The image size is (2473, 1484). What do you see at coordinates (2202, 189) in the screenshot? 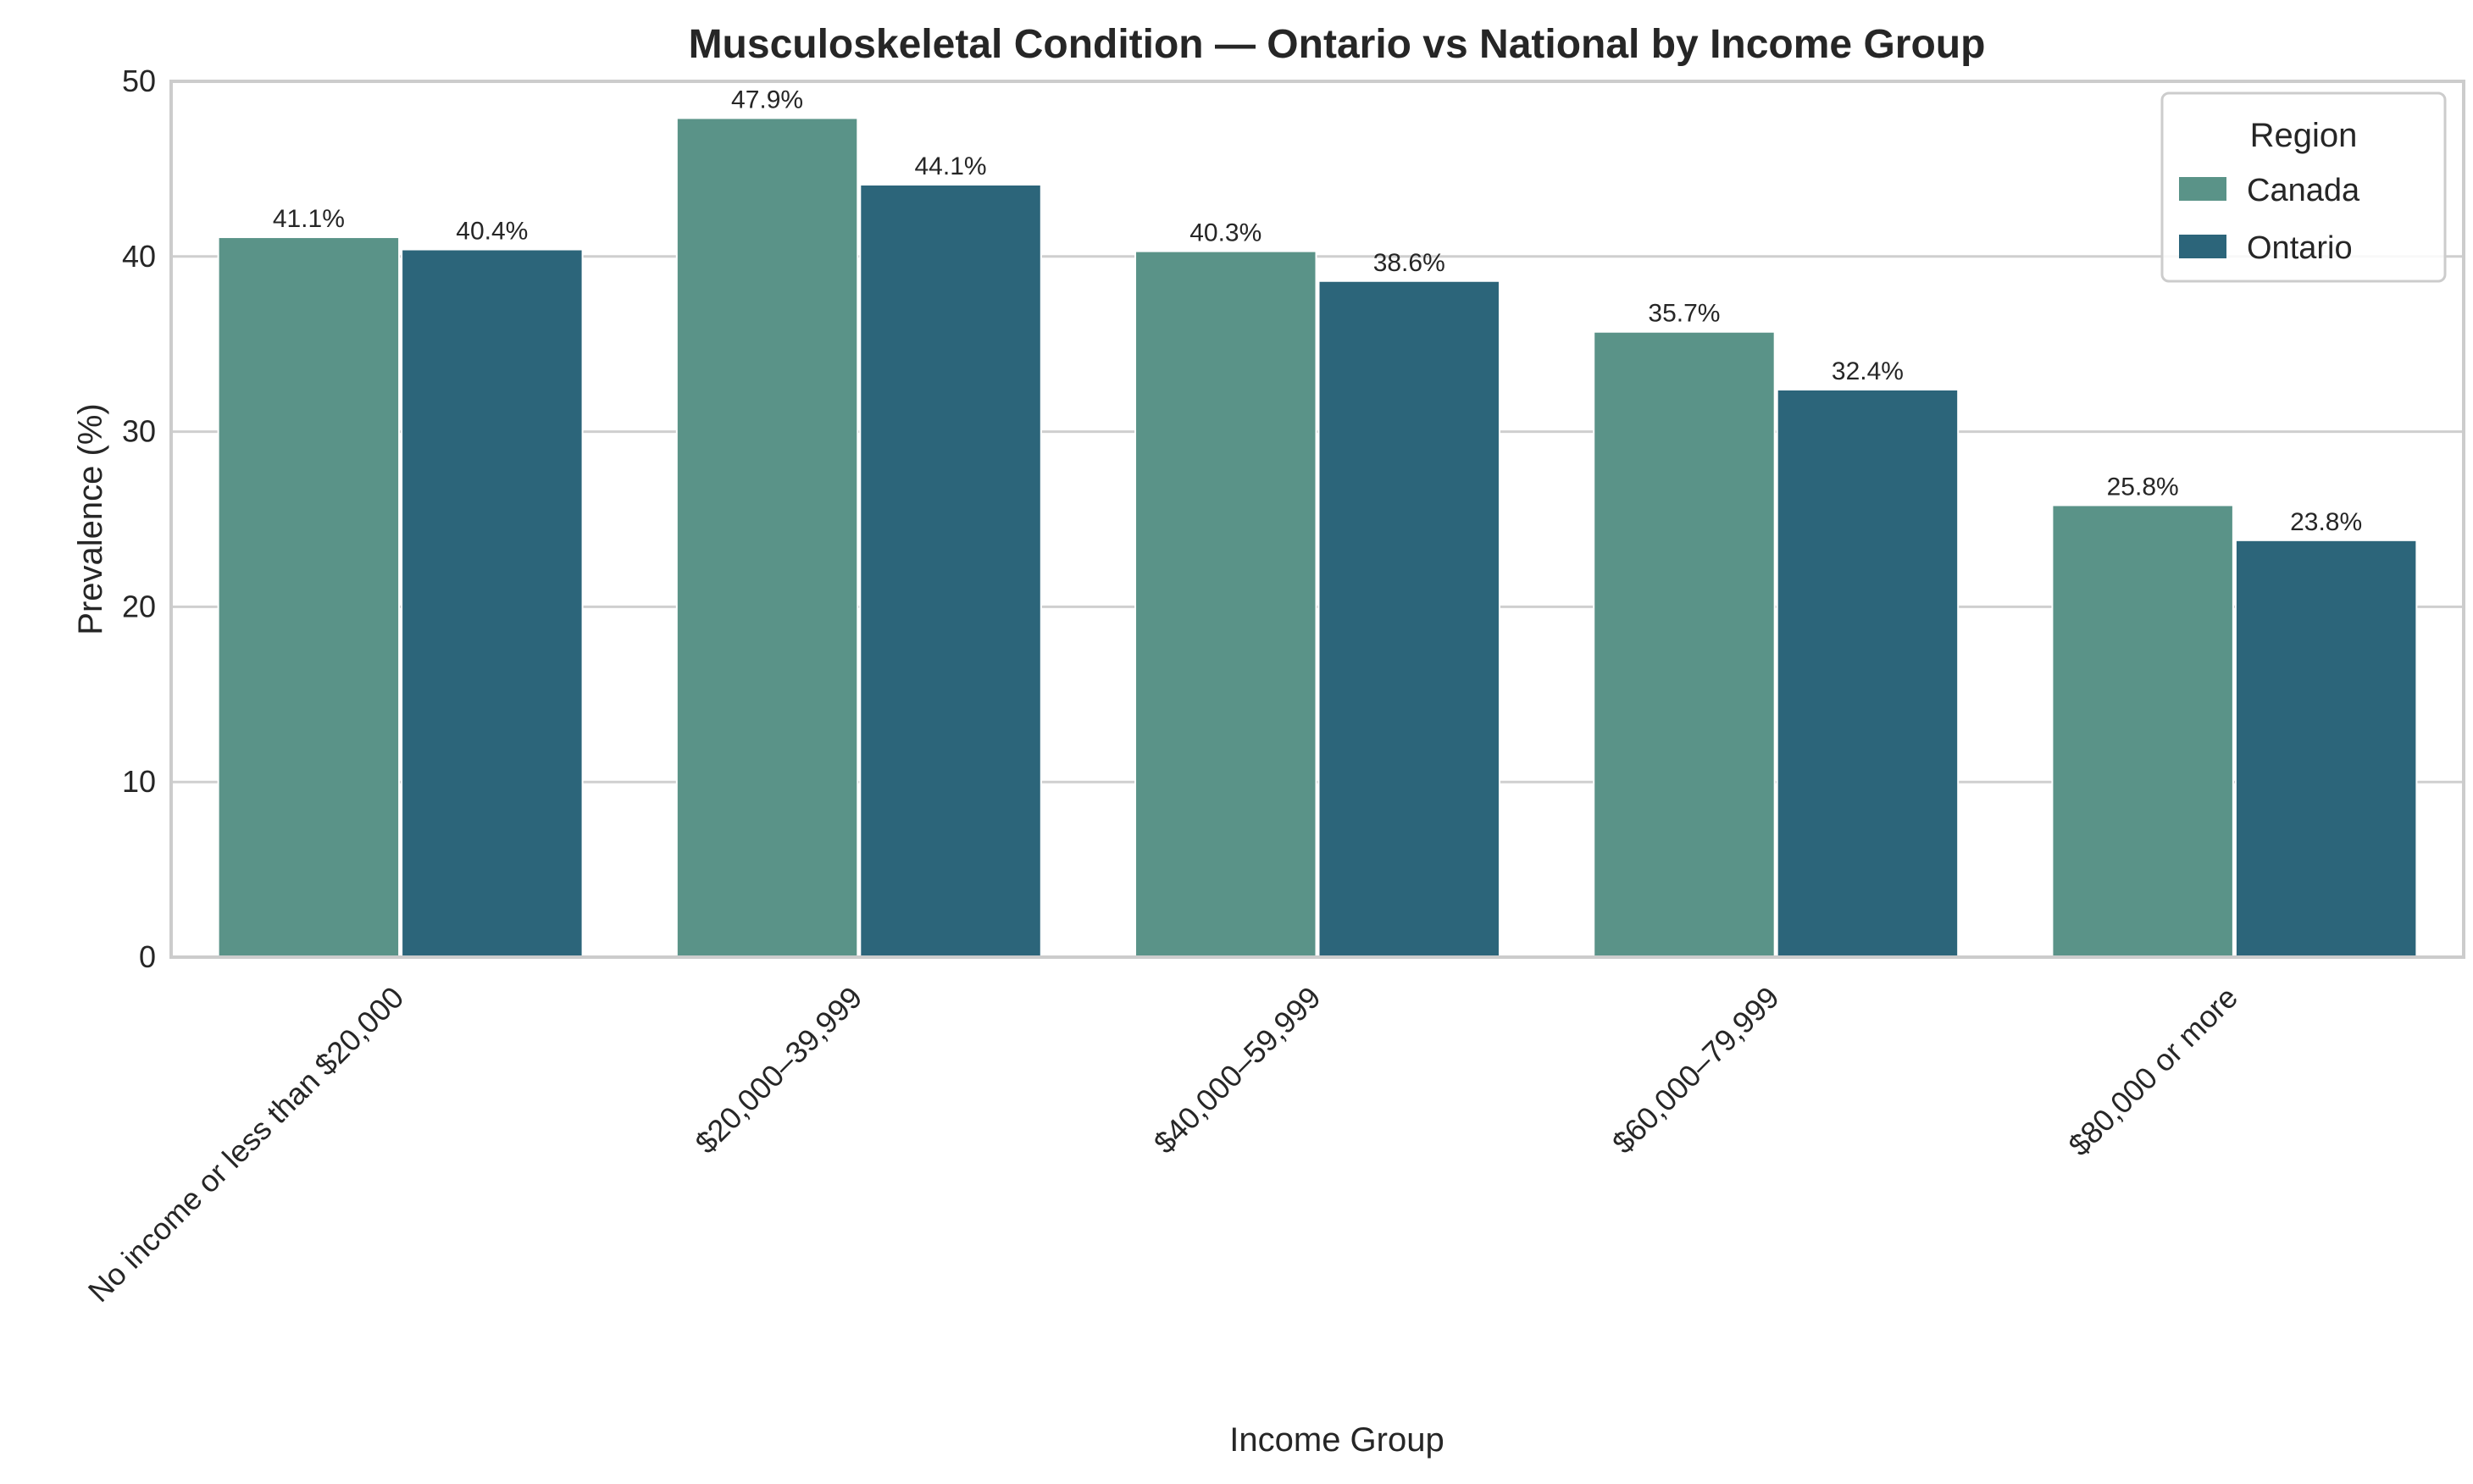
I see `legend-swatch-canada` at bounding box center [2202, 189].